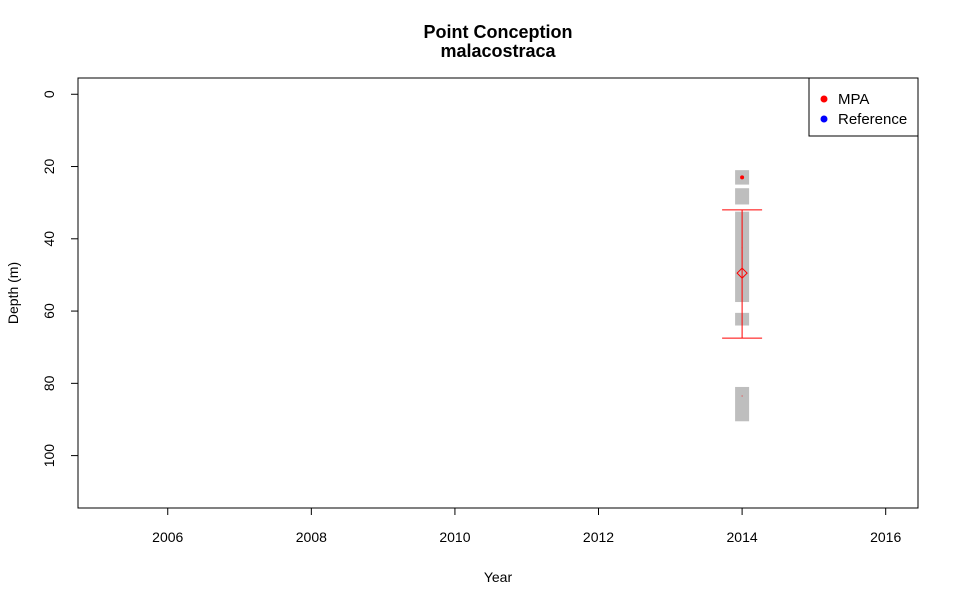  Describe the element at coordinates (853, 99) in the screenshot. I see `legend-label: MPA` at that location.